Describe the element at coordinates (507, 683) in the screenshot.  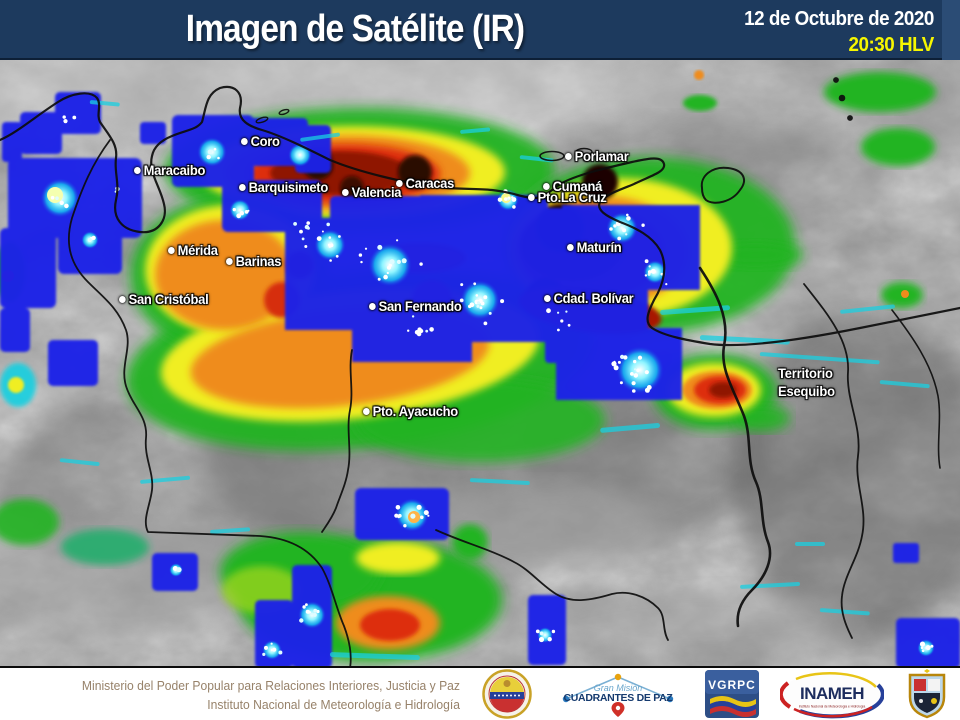
I see `seal-crest-icon` at that location.